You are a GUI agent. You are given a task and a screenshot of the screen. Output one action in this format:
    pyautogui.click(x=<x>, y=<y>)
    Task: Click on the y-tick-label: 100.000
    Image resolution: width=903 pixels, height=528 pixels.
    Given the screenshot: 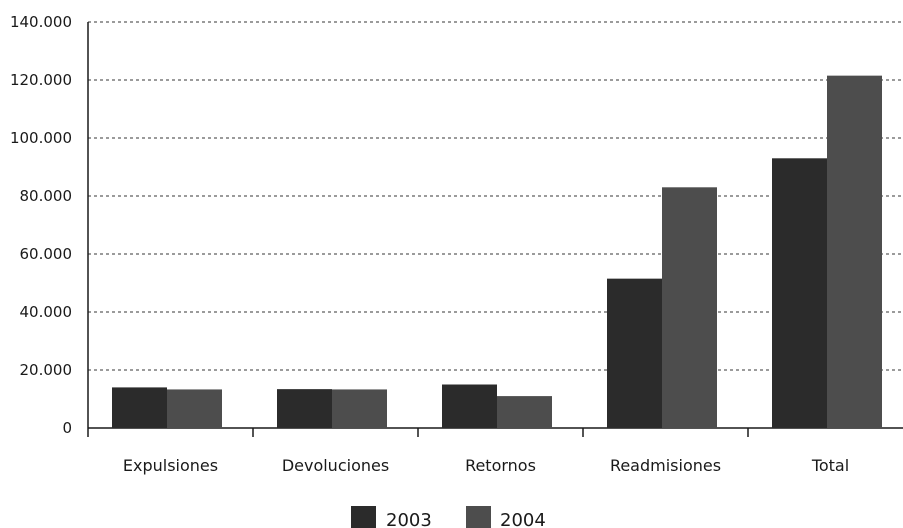 What is the action you would take?
    pyautogui.click(x=41, y=138)
    